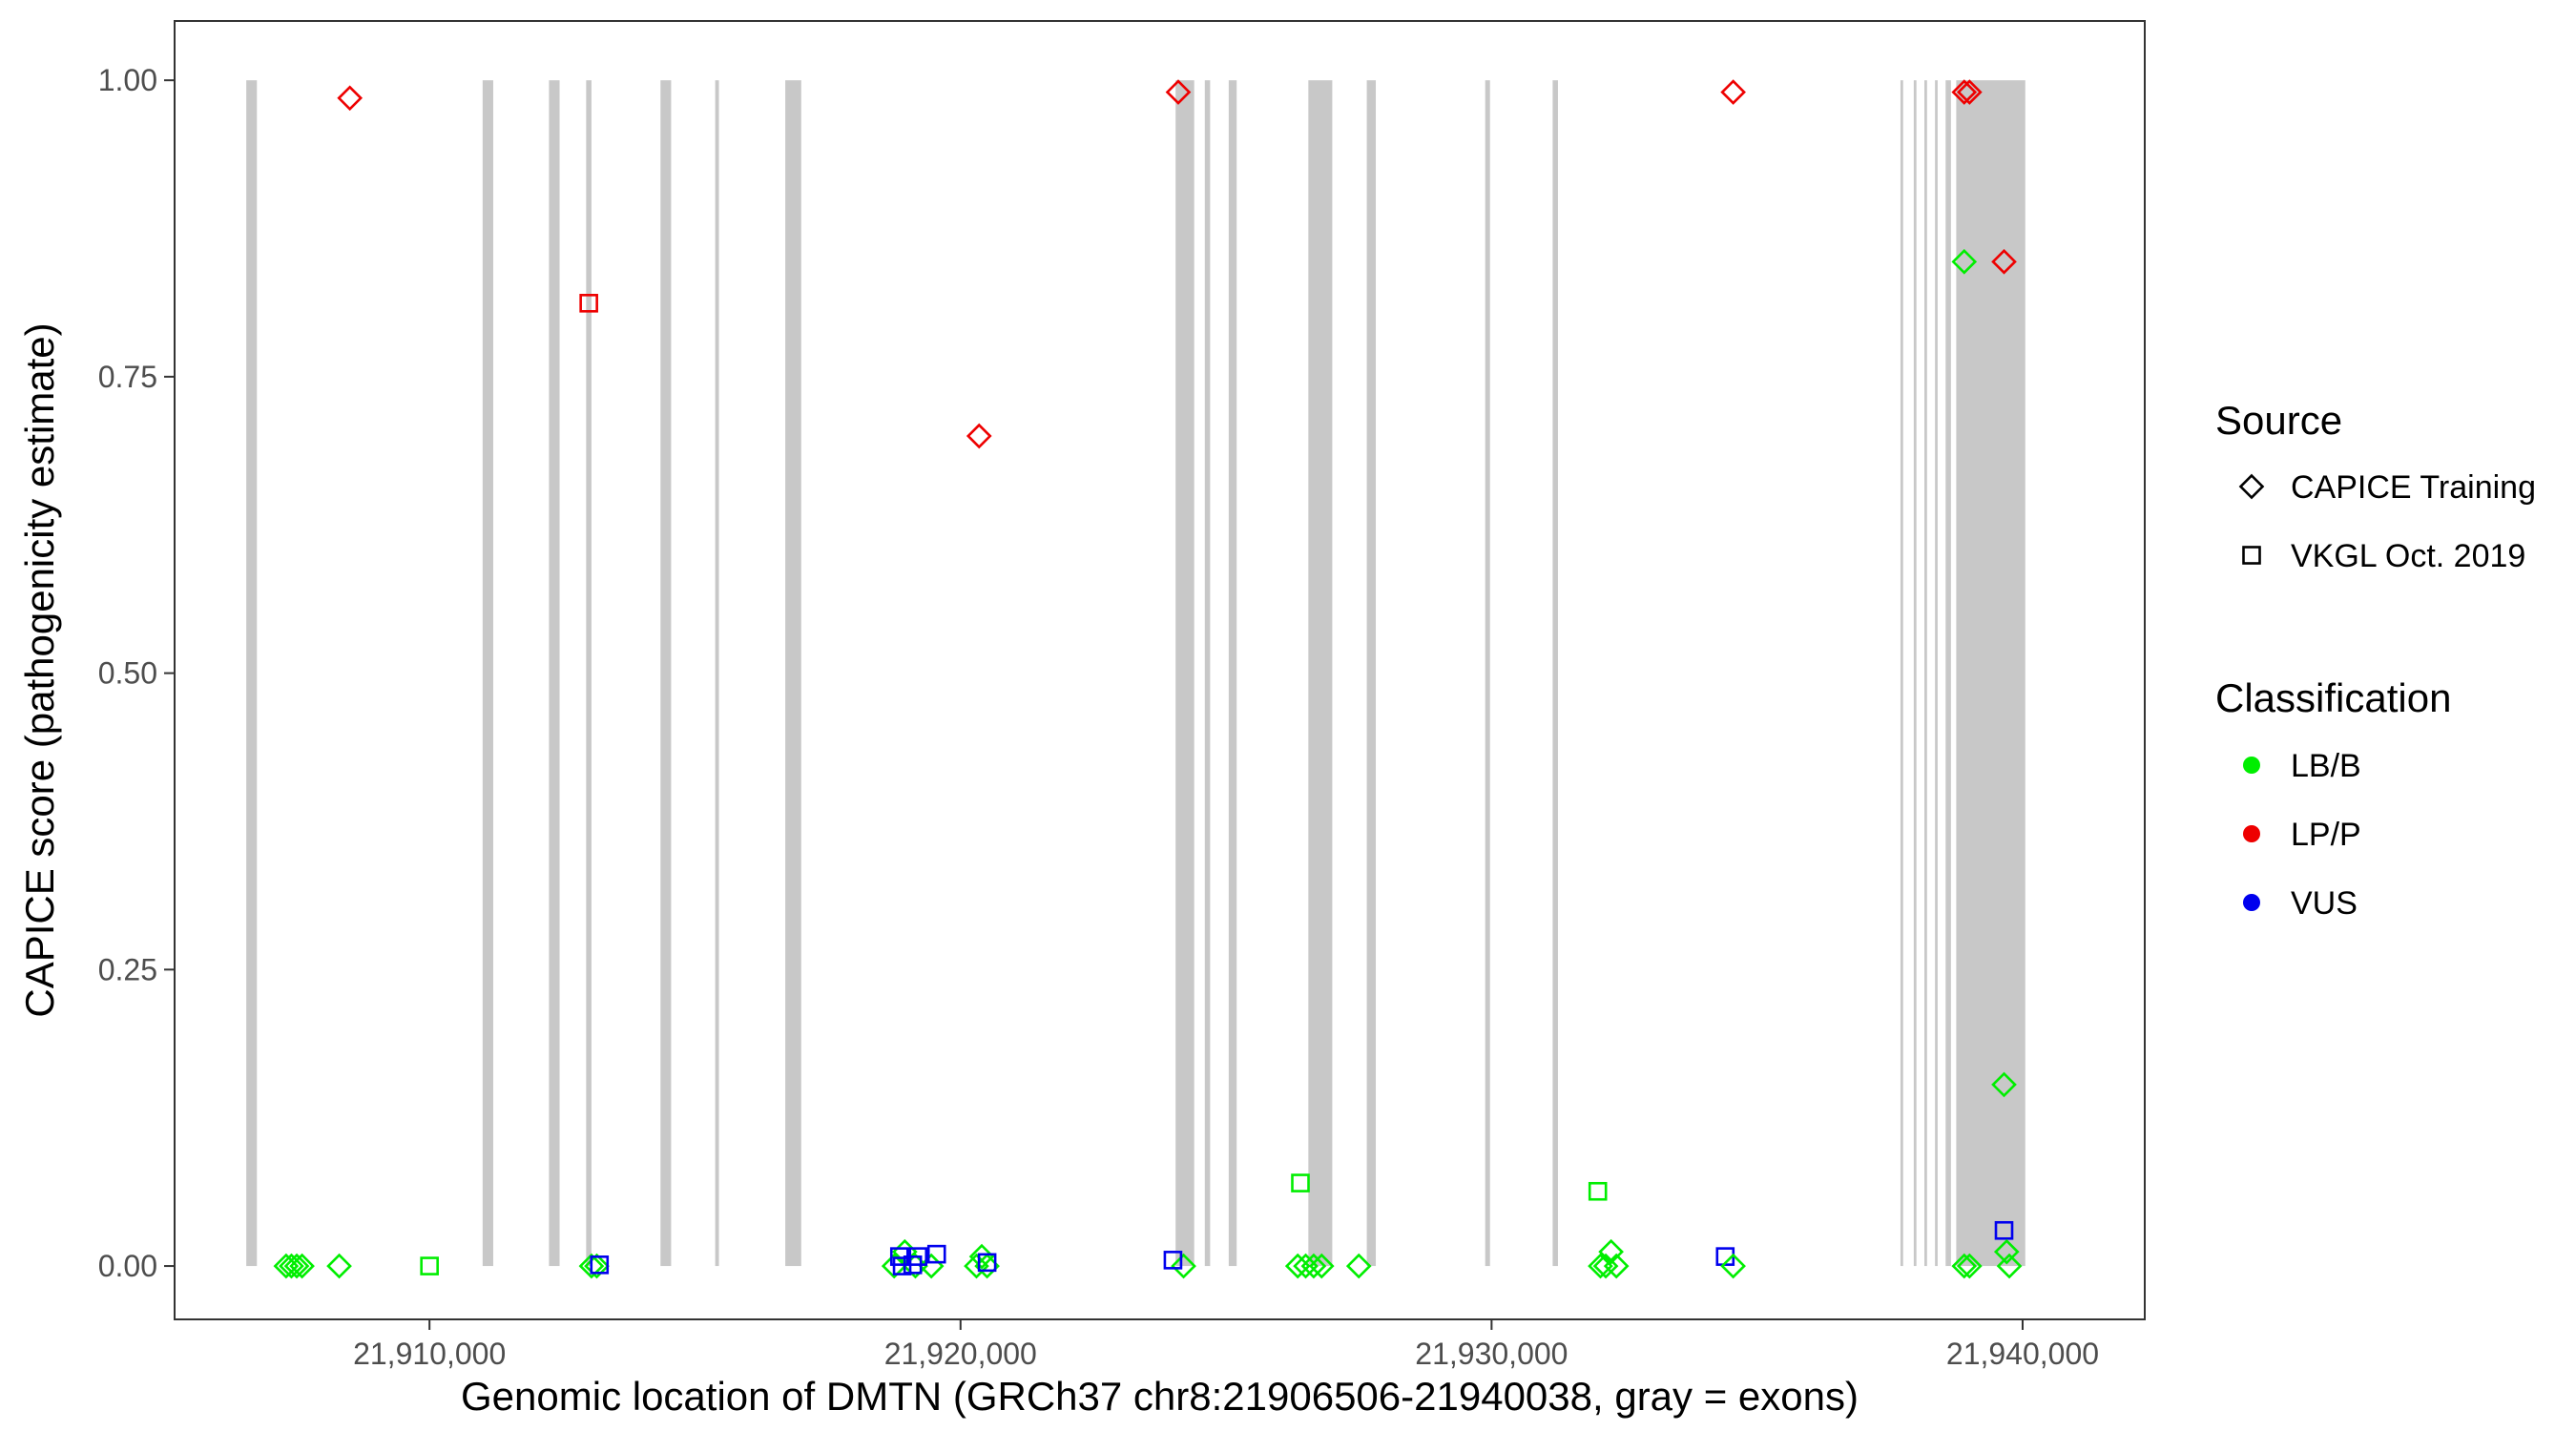  I want to click on x-axis: 21,910,000 21,920,000 21,930,000 21,940,000, so click(1226, 1345).